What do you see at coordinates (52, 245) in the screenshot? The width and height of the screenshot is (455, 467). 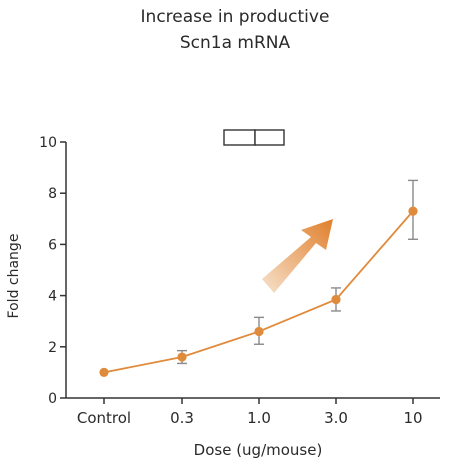 I see `y-tick-label: 6` at bounding box center [52, 245].